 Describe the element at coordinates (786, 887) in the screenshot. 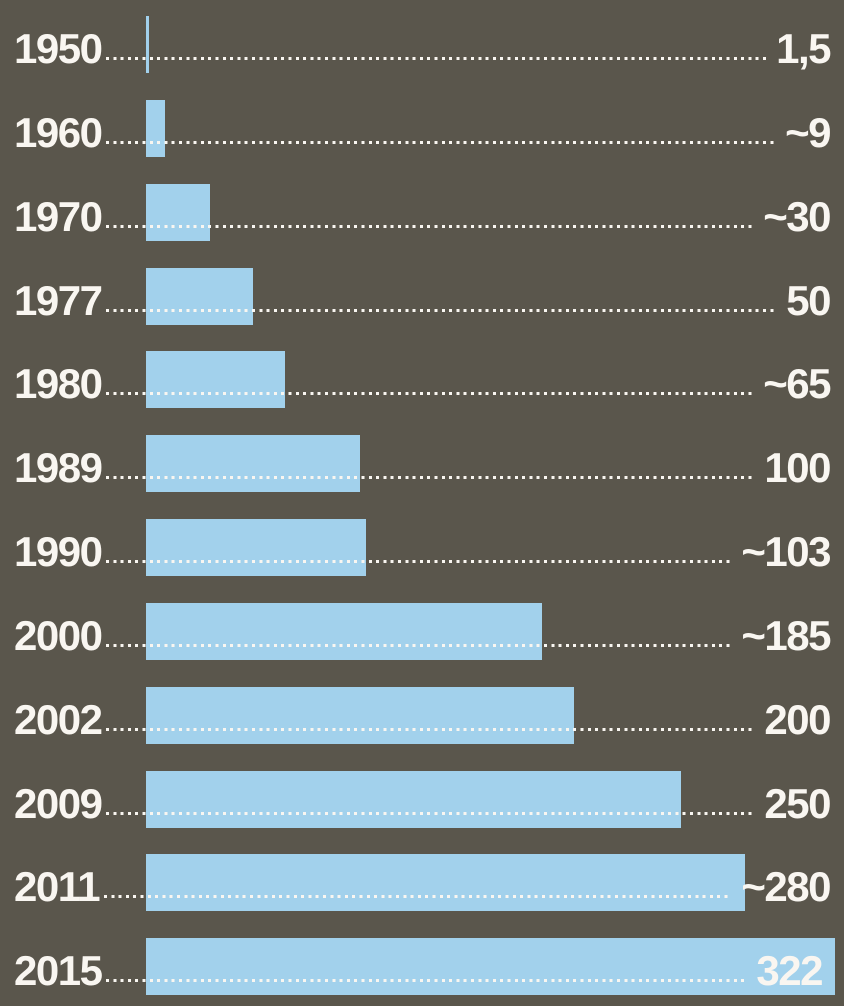

I see `value-label: ~280` at that location.